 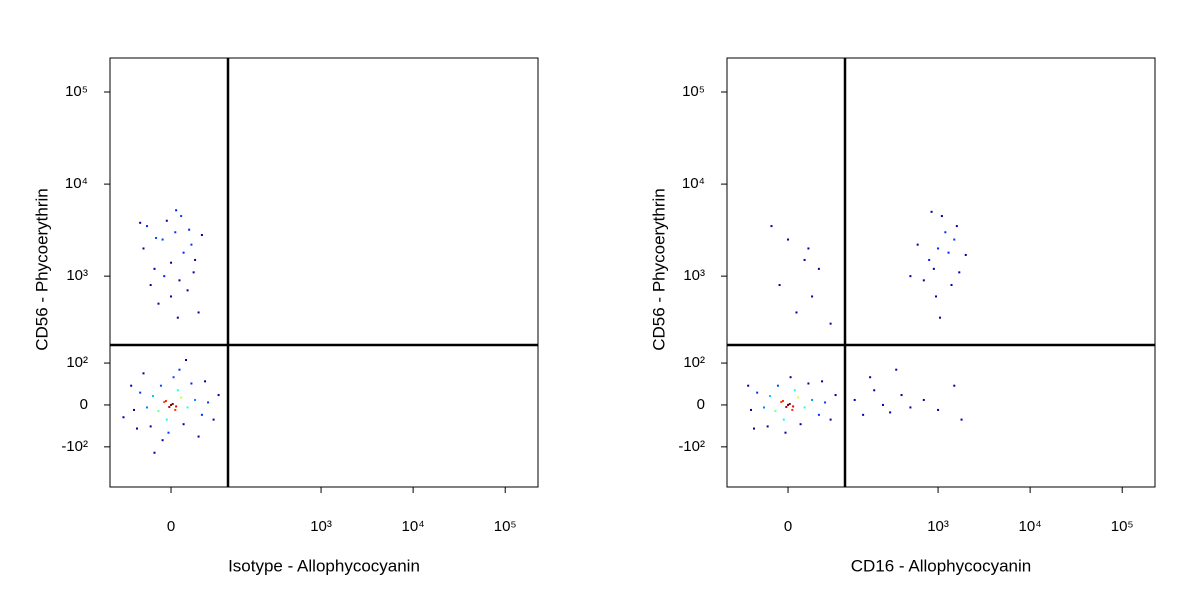 I want to click on x-axis-label: Isotype - Allophycocyanin, so click(x=324, y=565).